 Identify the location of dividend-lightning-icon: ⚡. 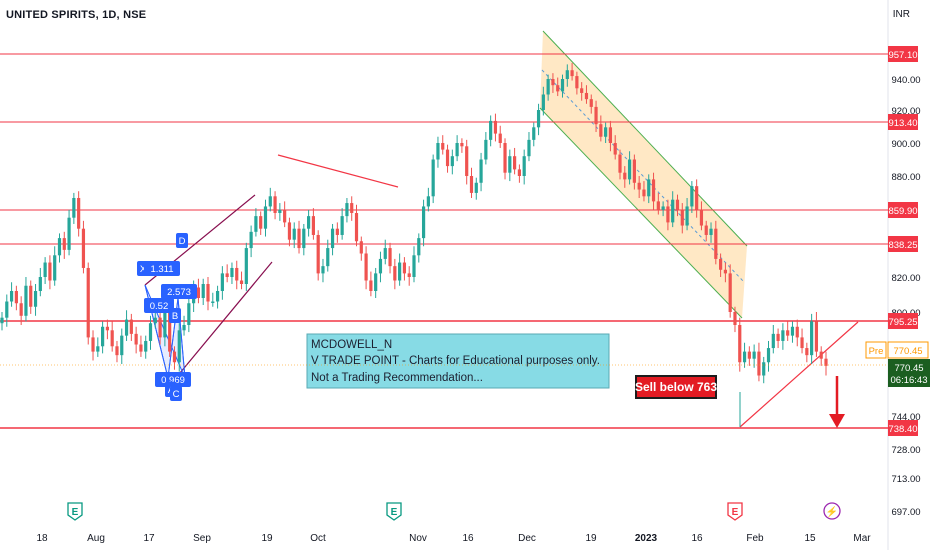
(832, 511).